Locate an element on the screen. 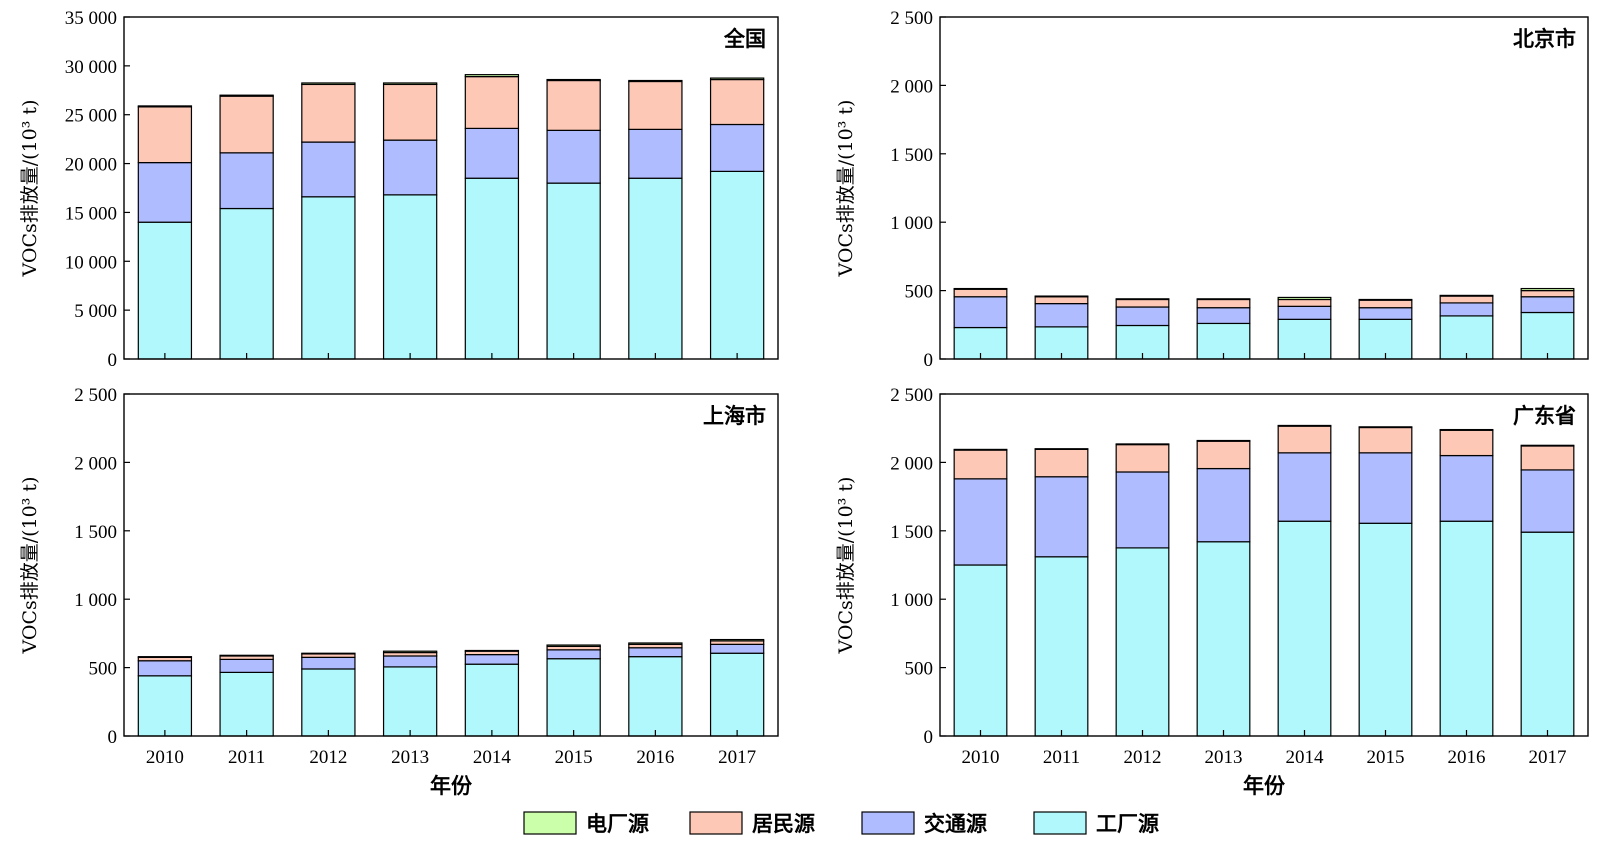 The image size is (1600, 842). bar-beijing-2016-industrial is located at coordinates (1466, 337).